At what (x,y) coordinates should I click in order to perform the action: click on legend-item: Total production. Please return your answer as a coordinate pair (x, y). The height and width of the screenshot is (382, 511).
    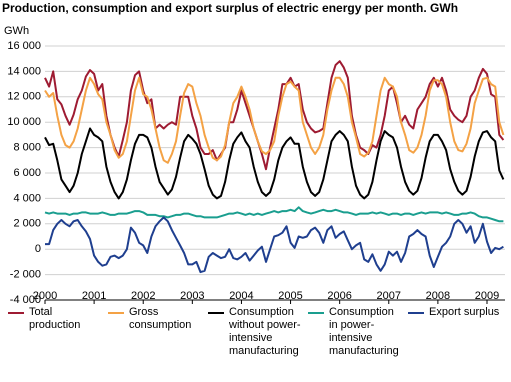
    Looking at the image, I should click on (58, 332).